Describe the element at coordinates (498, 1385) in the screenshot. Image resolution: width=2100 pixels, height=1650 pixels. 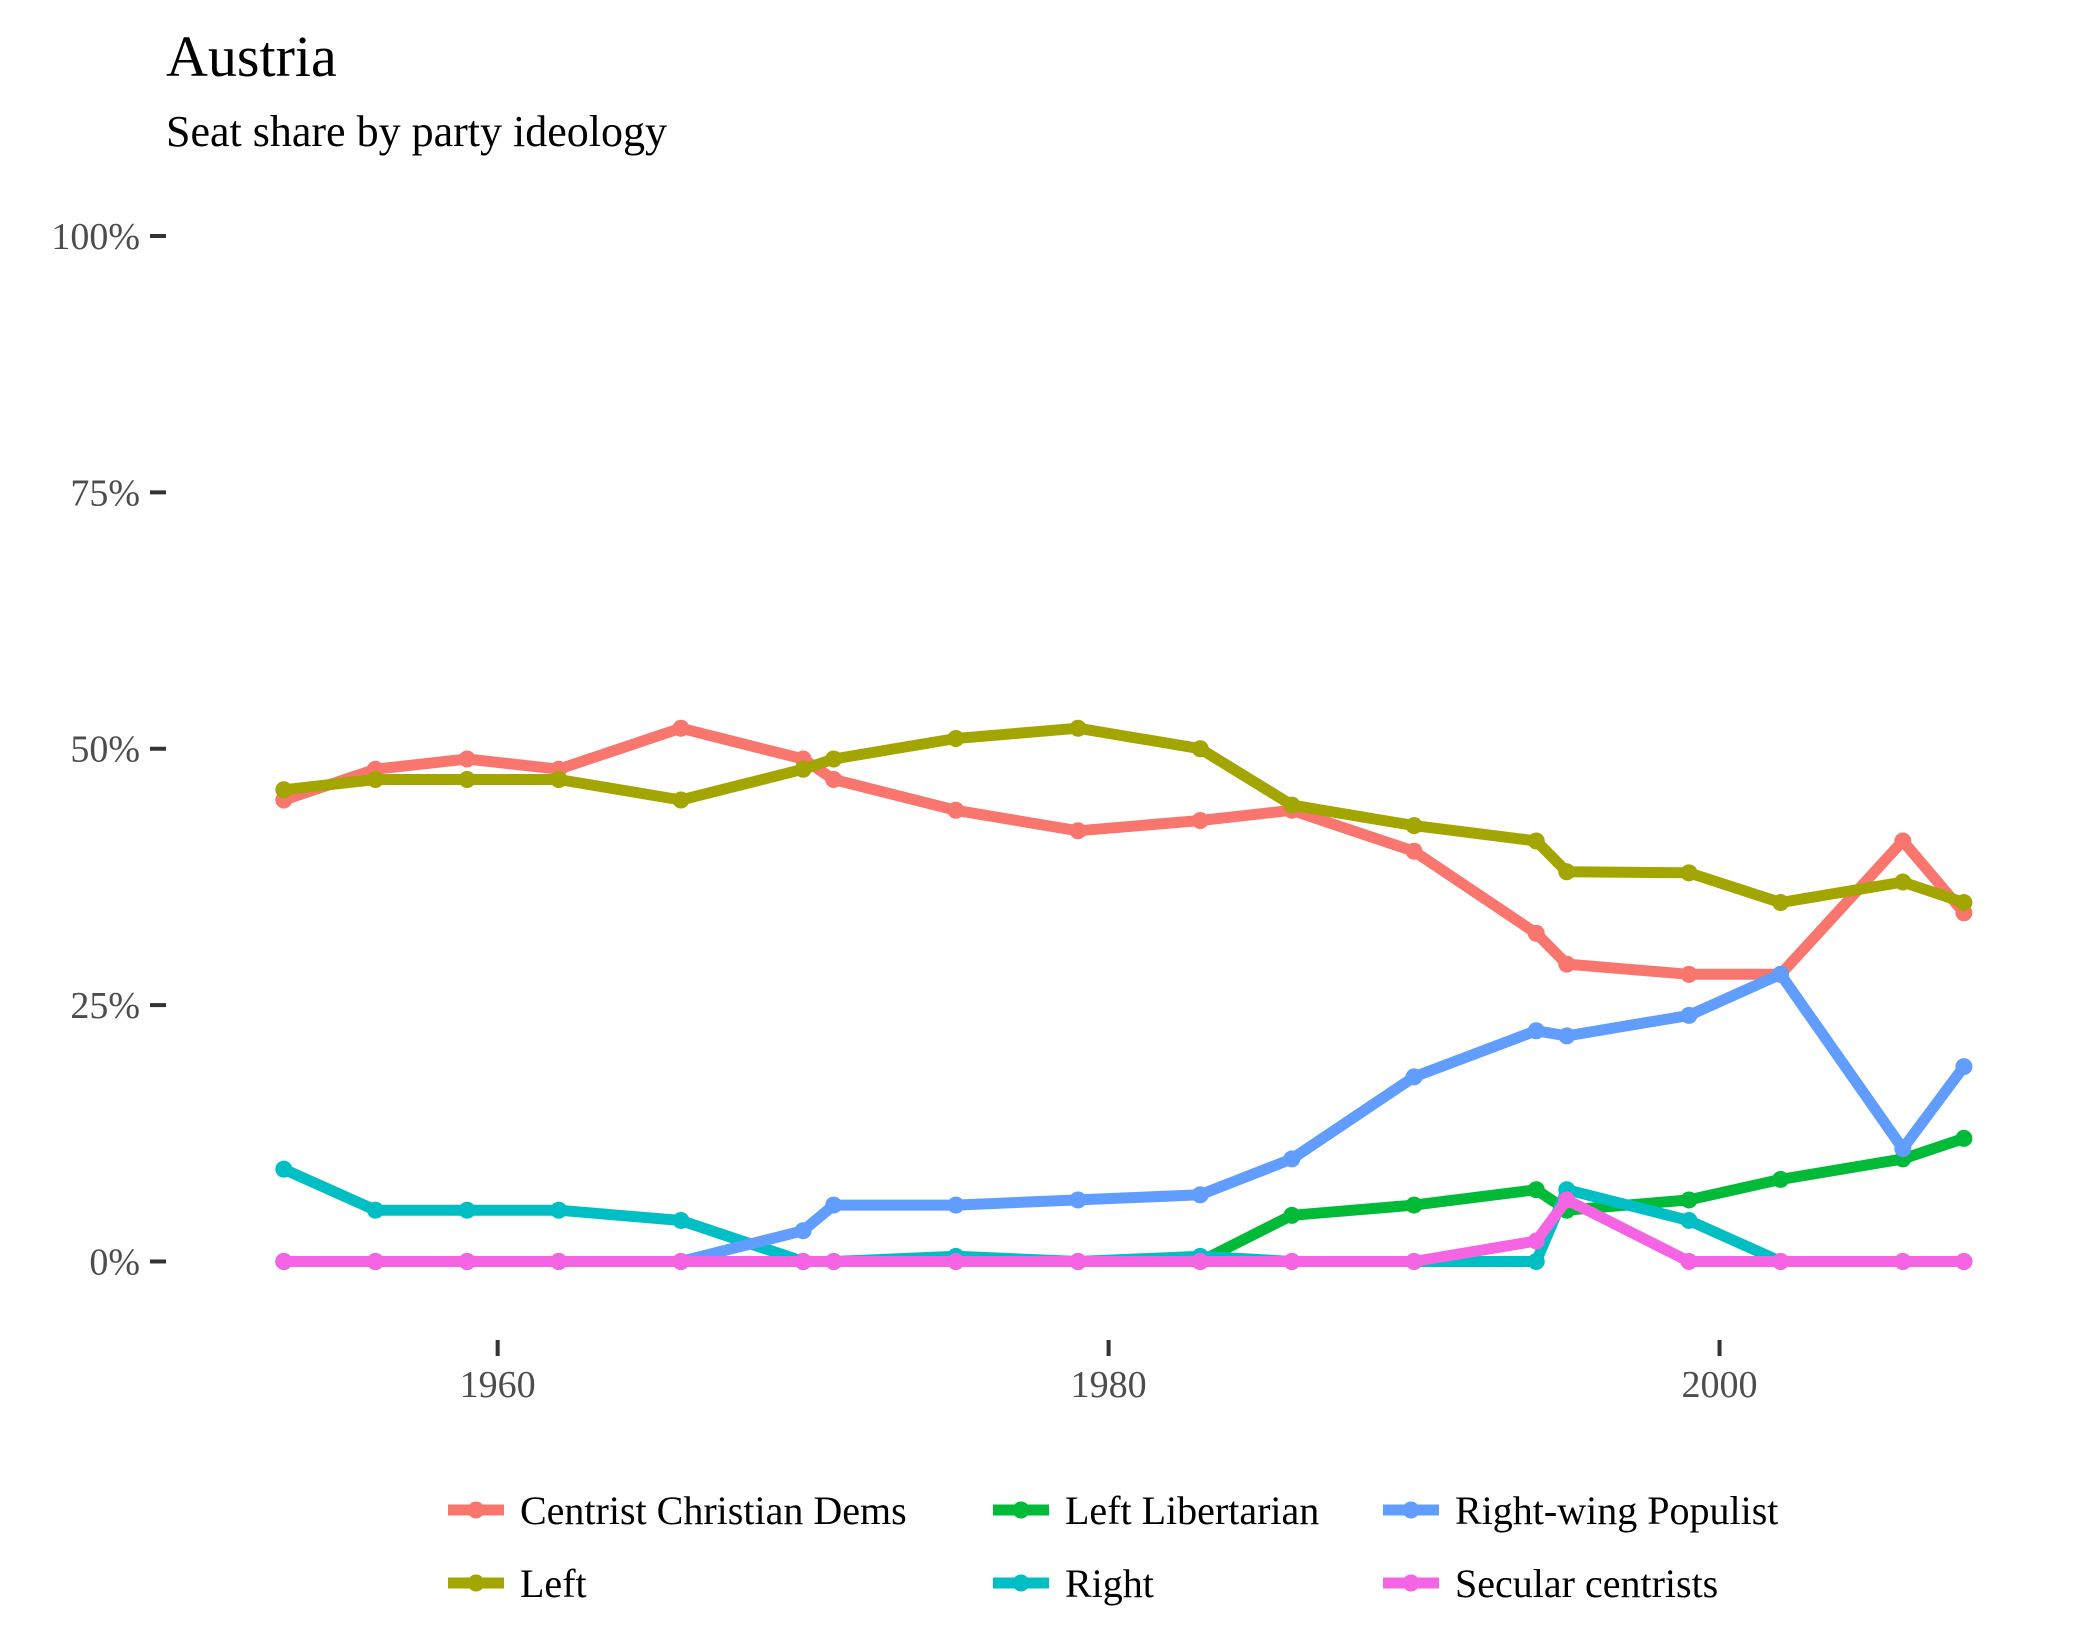
I see `x-tick-label: 1960` at that location.